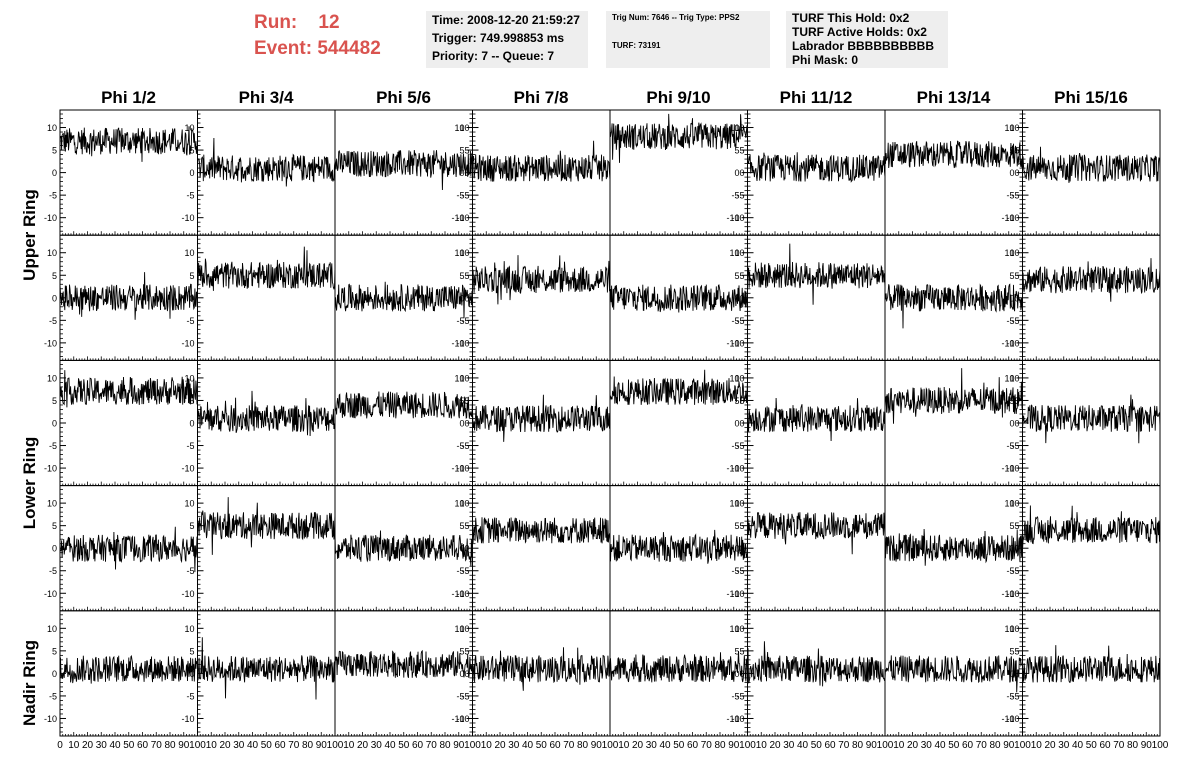  Describe the element at coordinates (506, 20) in the screenshot. I see `time-text: Time: 2008-12-20 21:59:27` at that location.